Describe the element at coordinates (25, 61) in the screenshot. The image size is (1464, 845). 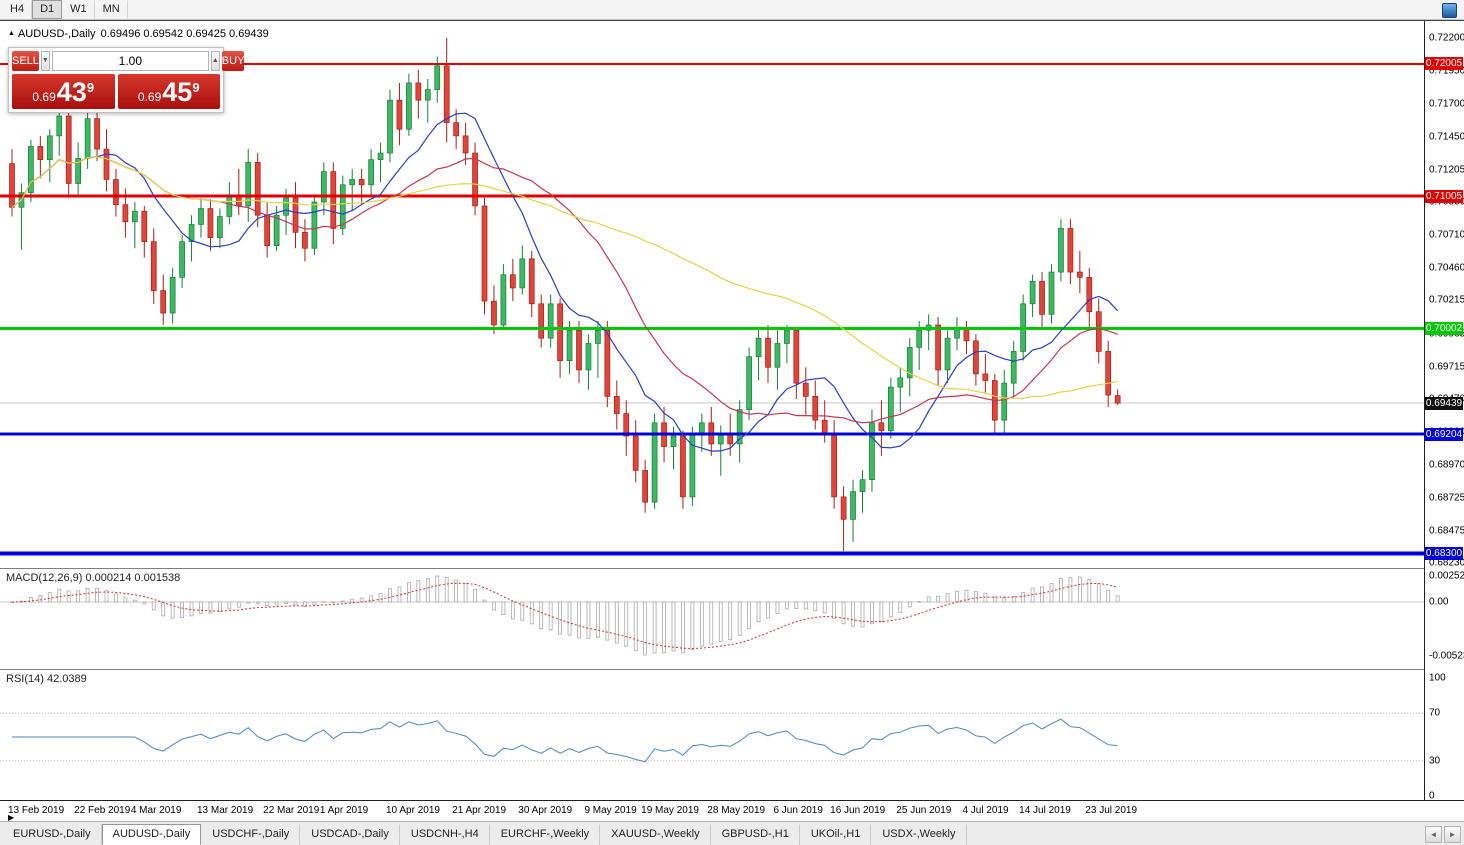
I see `sell-button: SELL` at that location.